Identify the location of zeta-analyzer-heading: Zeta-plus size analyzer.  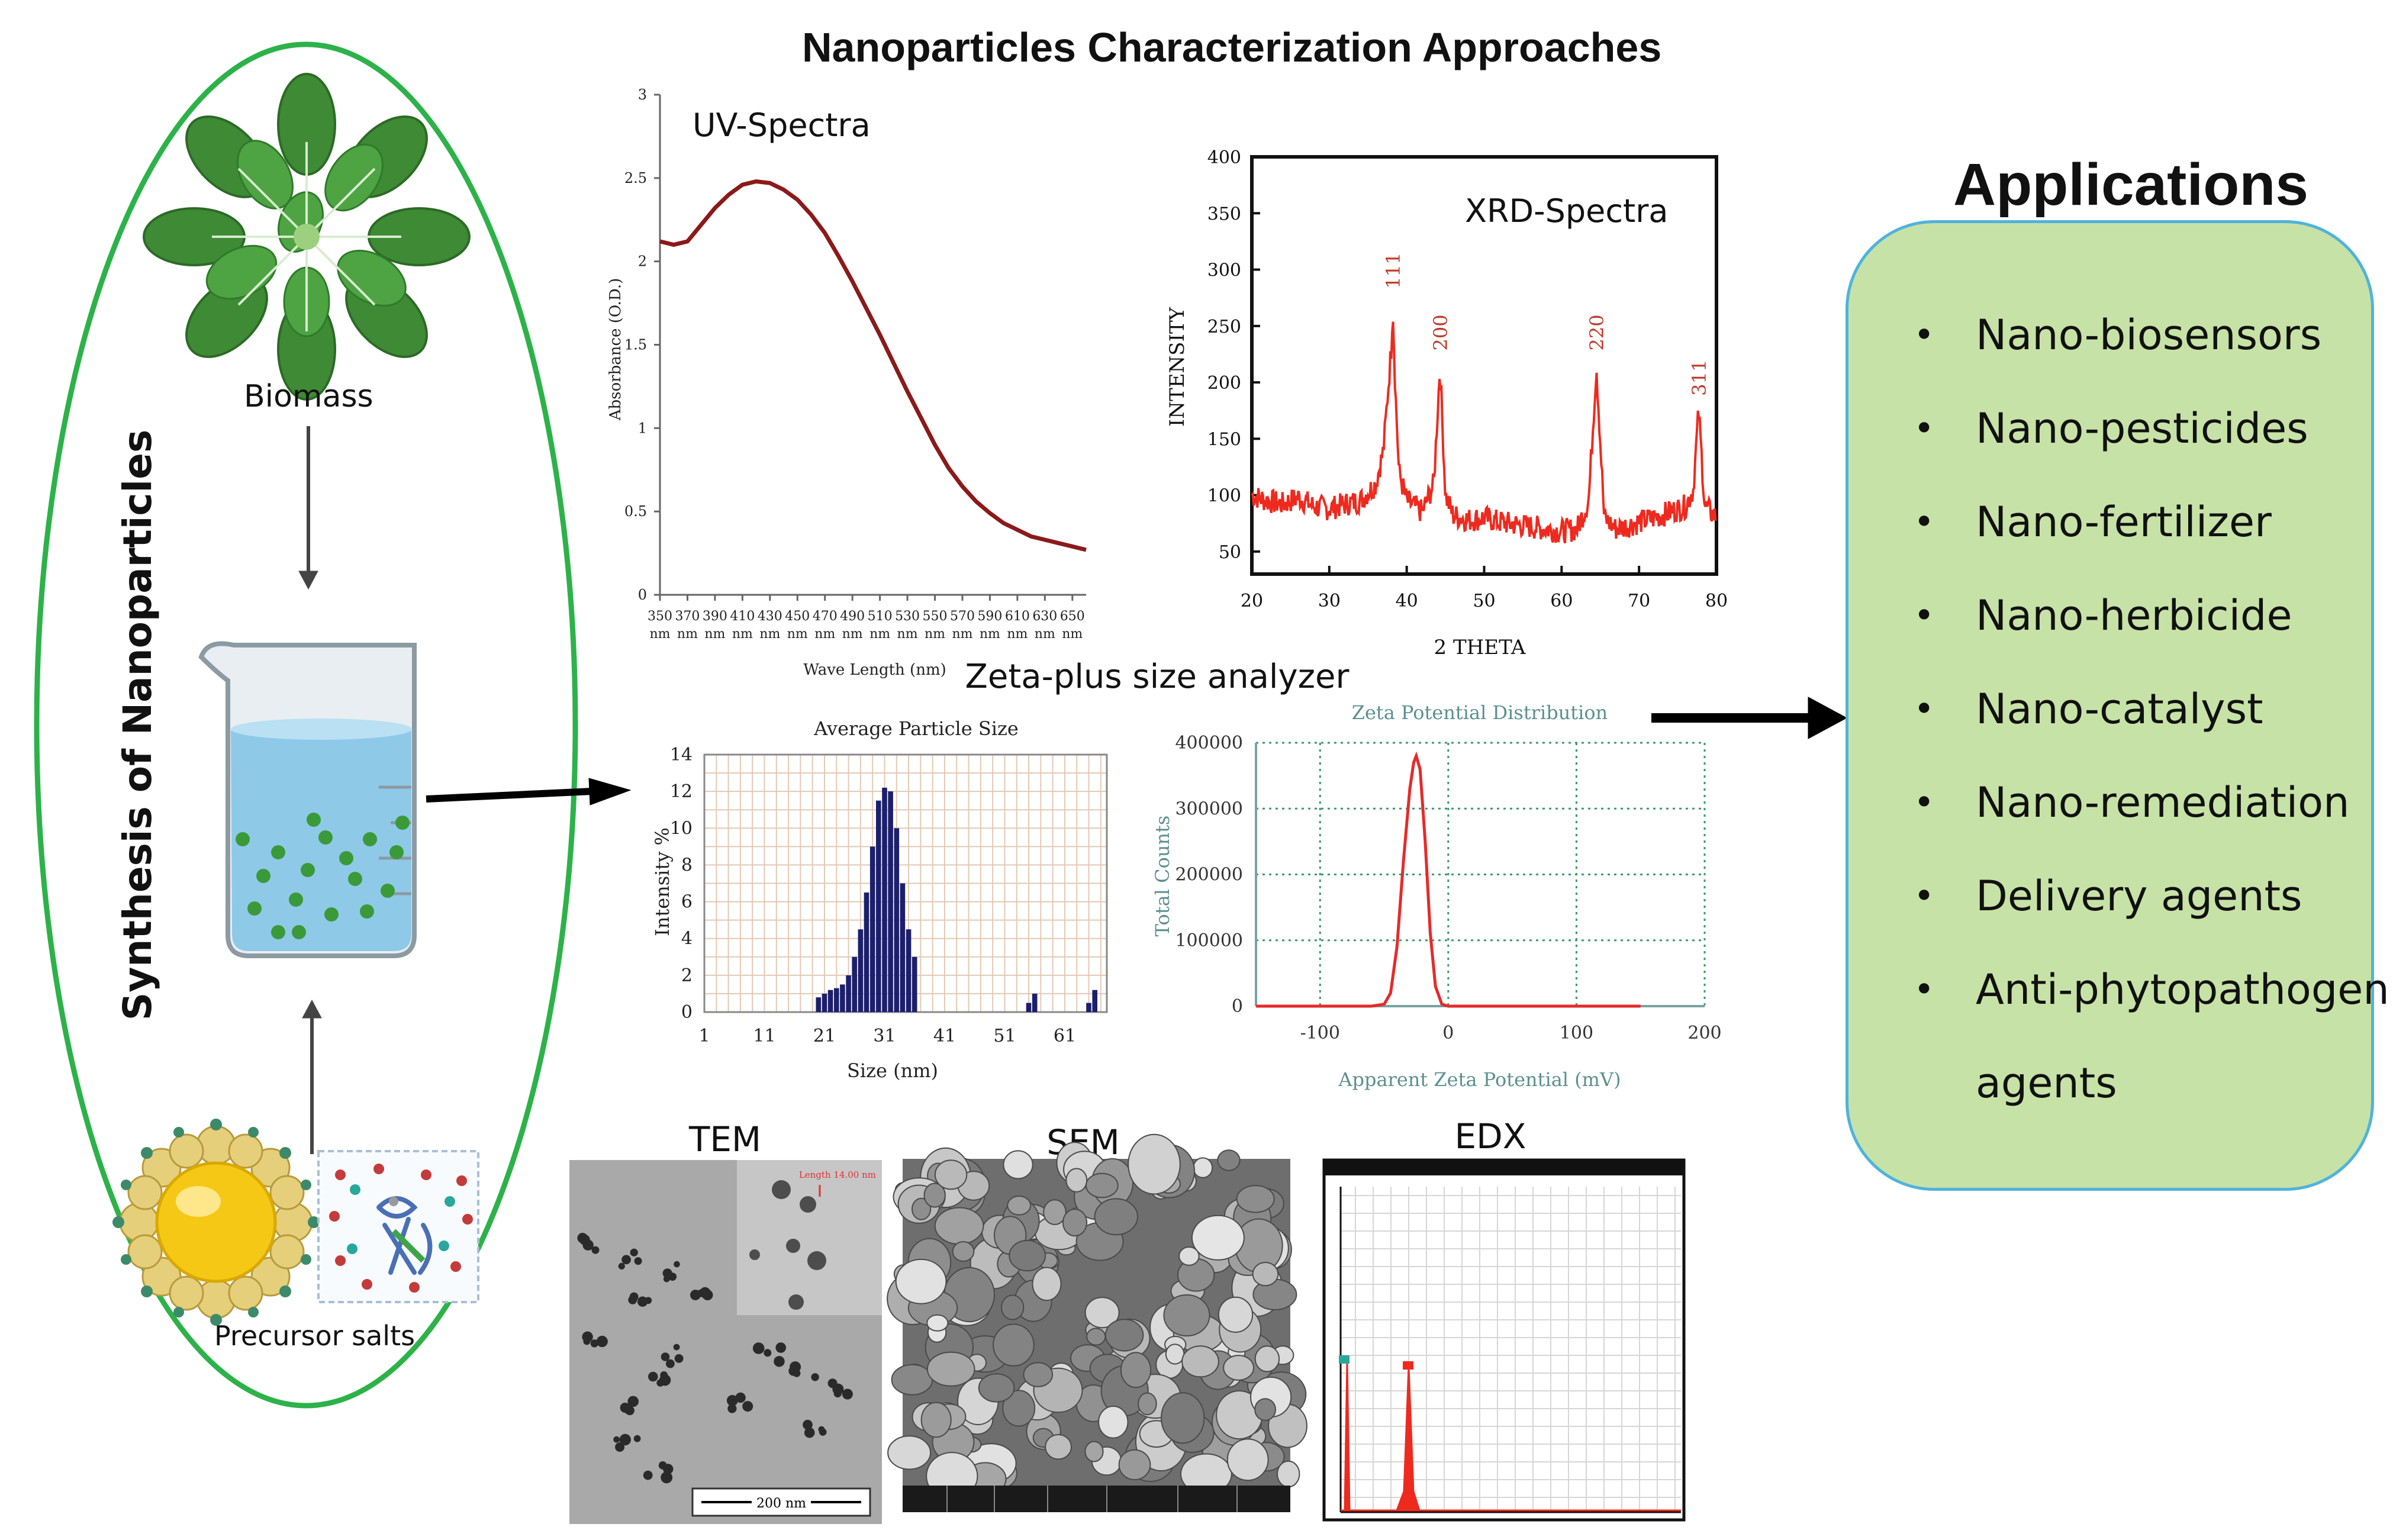
(1157, 677).